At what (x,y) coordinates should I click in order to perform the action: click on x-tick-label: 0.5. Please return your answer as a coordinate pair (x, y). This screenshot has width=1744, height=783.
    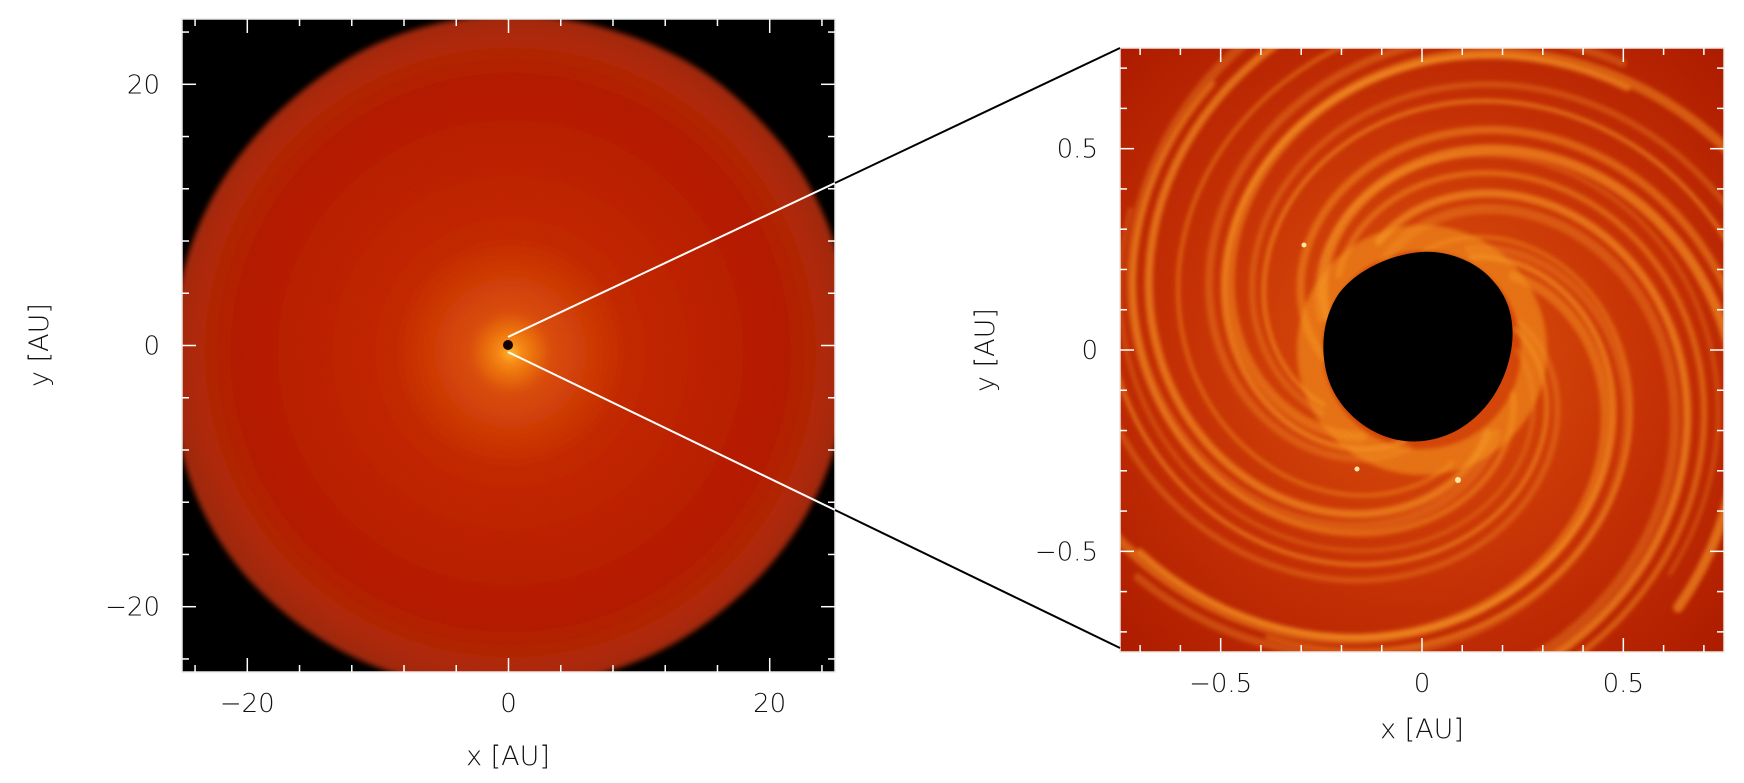
    Looking at the image, I should click on (1623, 684).